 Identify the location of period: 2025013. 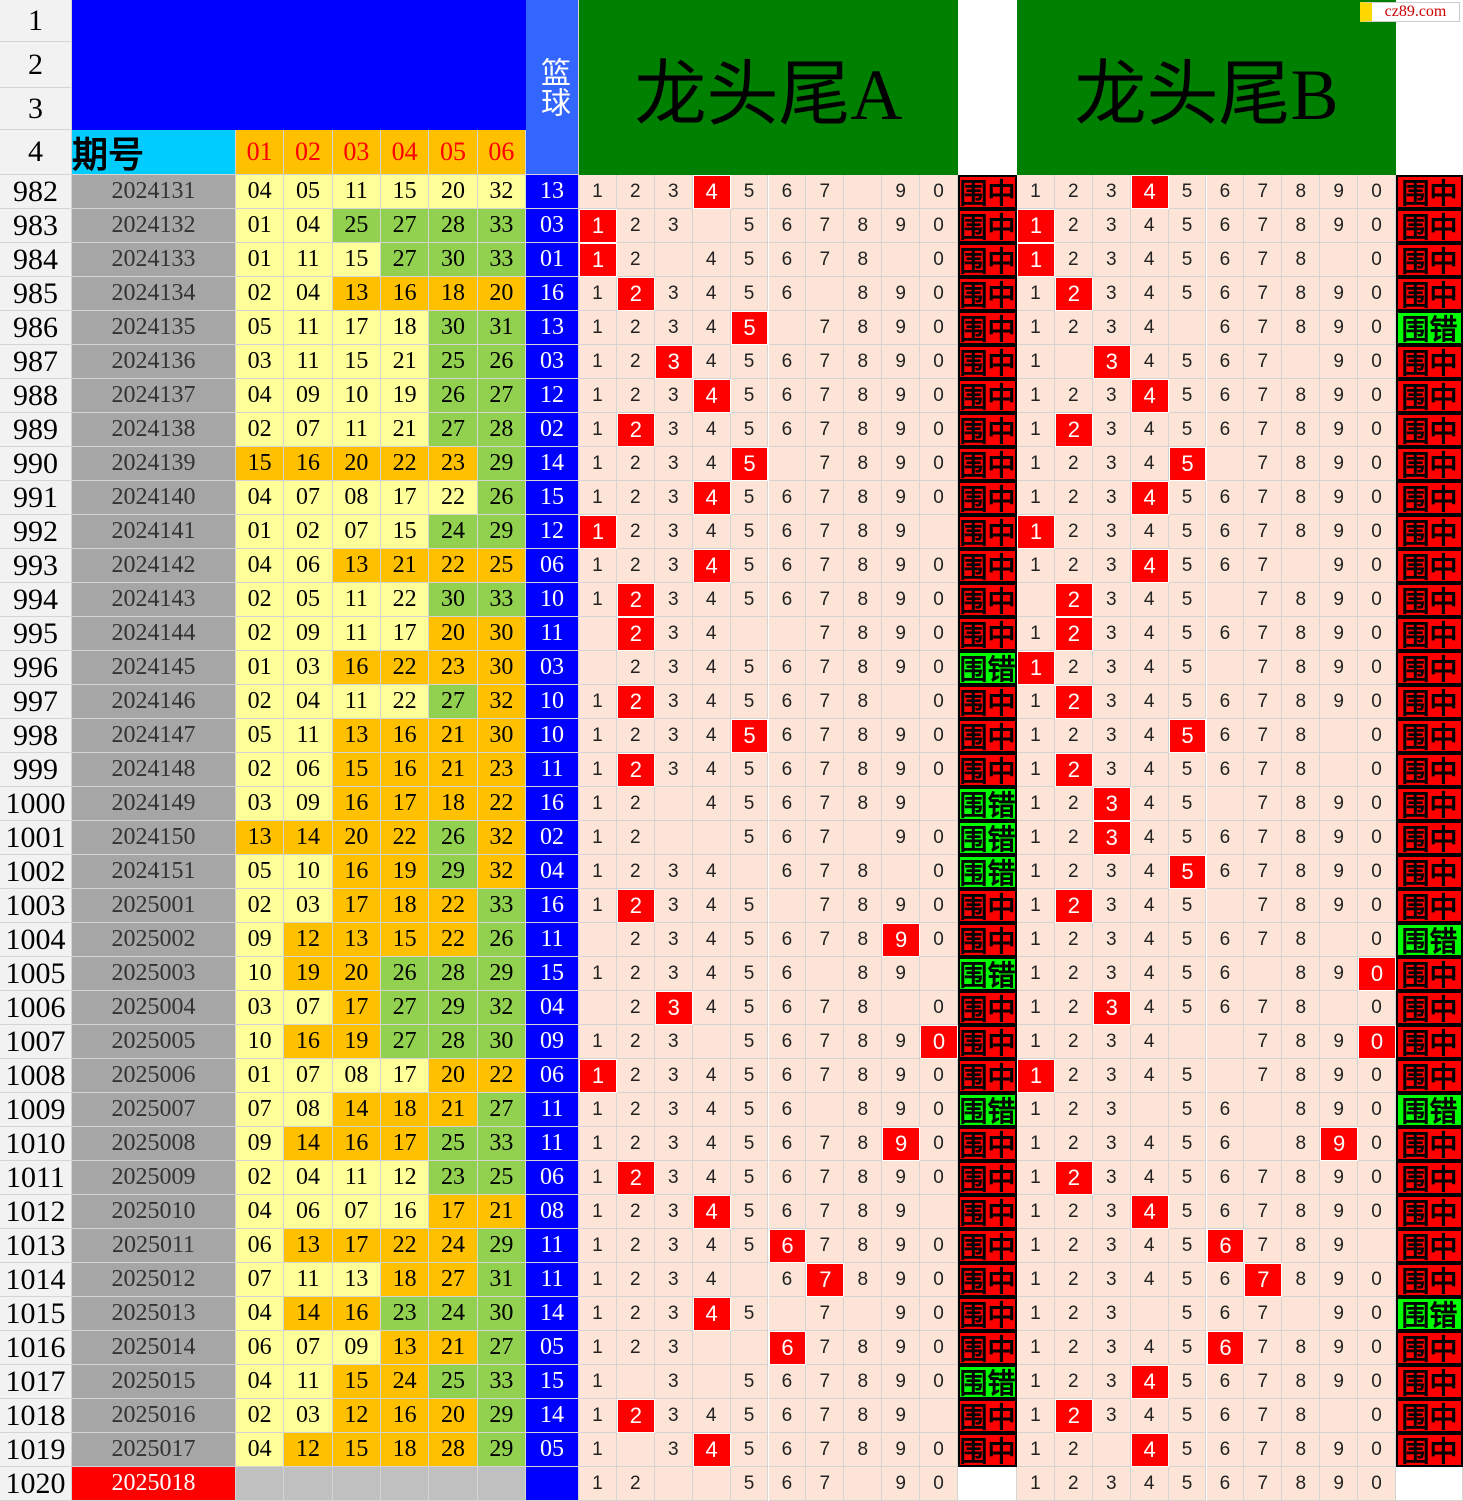
(154, 1314).